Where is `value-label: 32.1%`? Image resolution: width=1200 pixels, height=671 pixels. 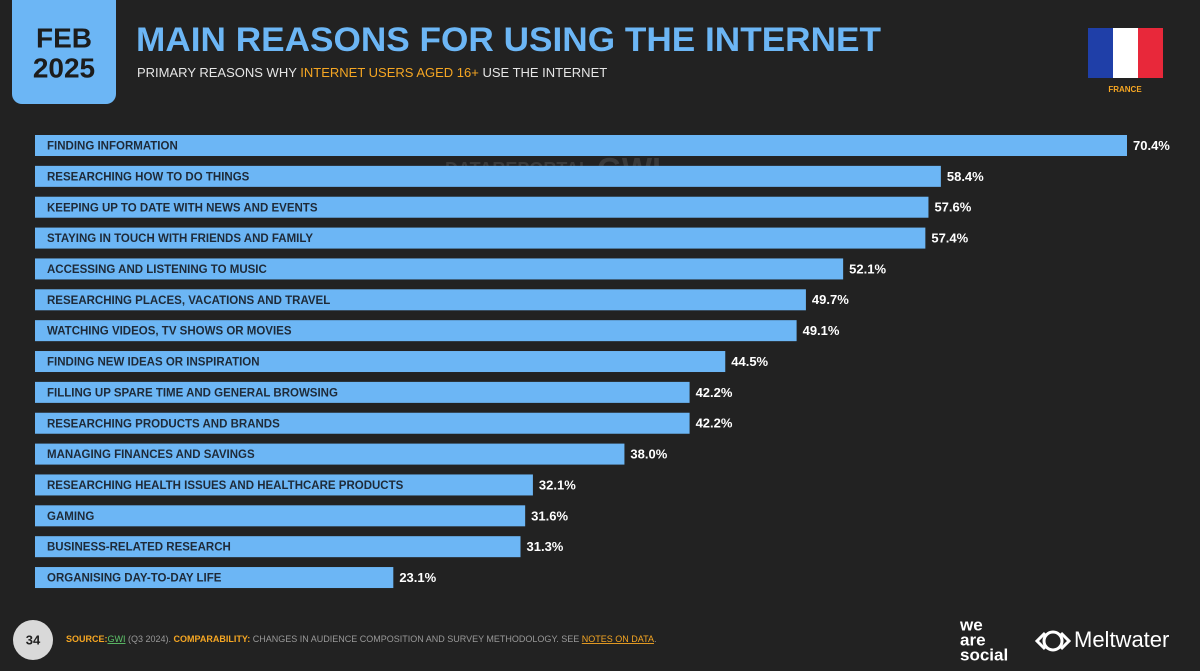 value-label: 32.1% is located at coordinates (557, 484).